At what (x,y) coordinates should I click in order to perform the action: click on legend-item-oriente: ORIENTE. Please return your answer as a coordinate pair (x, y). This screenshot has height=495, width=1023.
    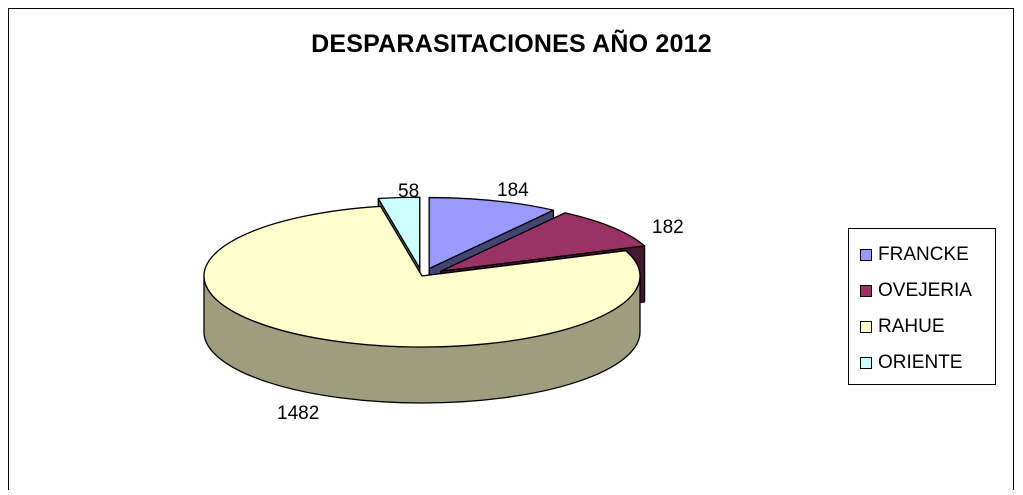
    Looking at the image, I should click on (922, 363).